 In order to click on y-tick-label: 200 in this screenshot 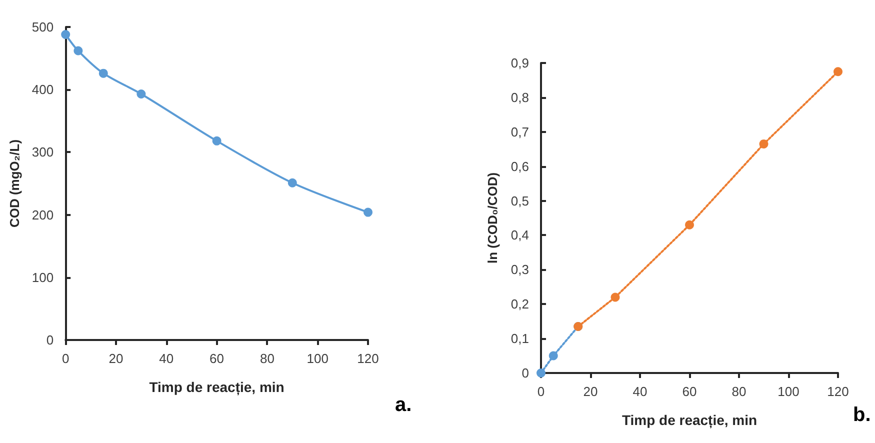, I will do `click(43, 214)`.